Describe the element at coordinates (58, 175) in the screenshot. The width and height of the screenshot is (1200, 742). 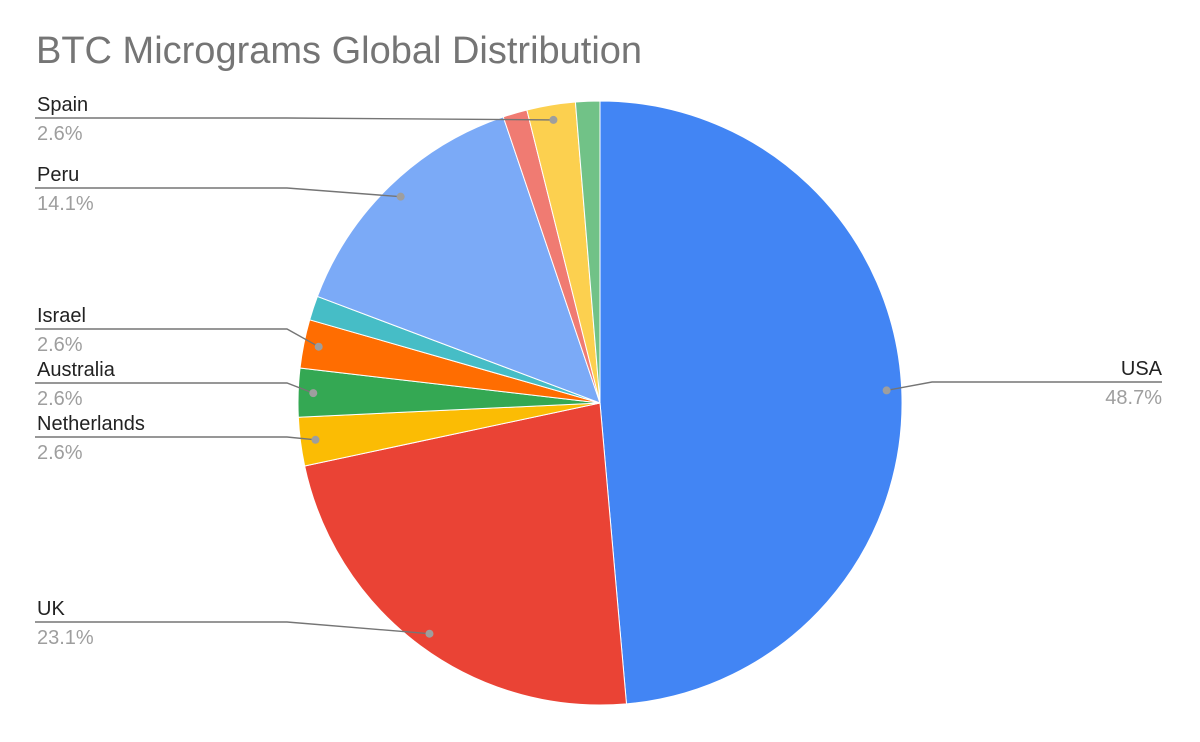
I see `slice-label-peru: Peru` at that location.